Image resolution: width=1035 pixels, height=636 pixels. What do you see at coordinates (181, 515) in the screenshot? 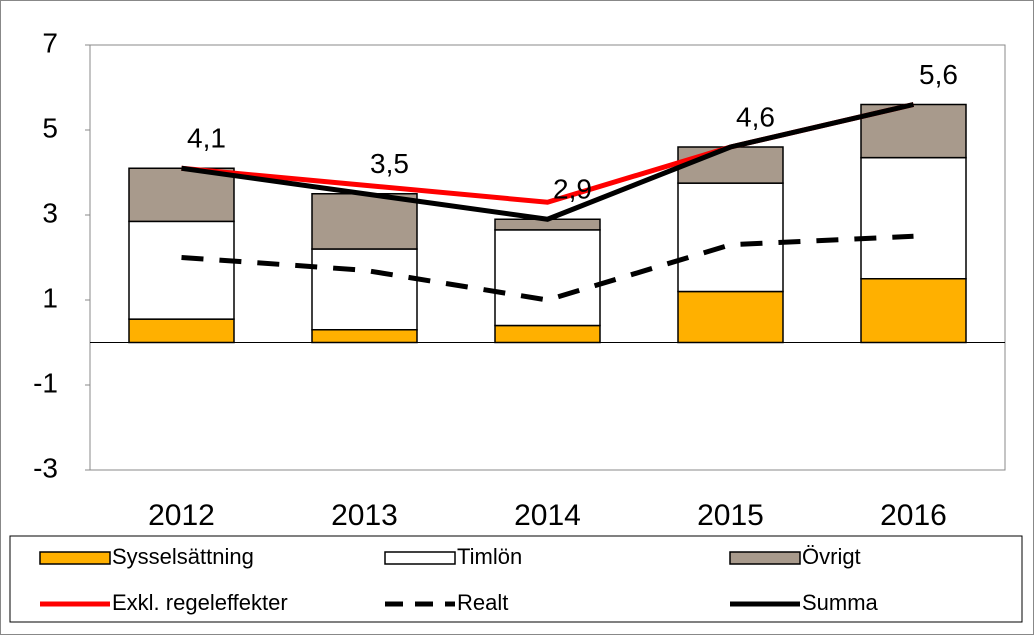
I see `x-tick-label: 2012` at bounding box center [181, 515].